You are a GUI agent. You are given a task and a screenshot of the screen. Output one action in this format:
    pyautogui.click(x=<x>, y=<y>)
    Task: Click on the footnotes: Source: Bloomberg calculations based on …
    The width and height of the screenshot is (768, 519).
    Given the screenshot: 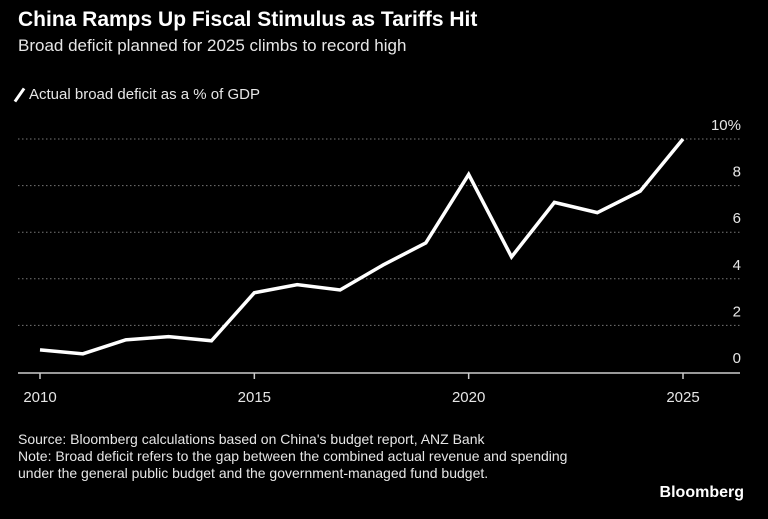 What is the action you would take?
    pyautogui.click(x=298, y=456)
    